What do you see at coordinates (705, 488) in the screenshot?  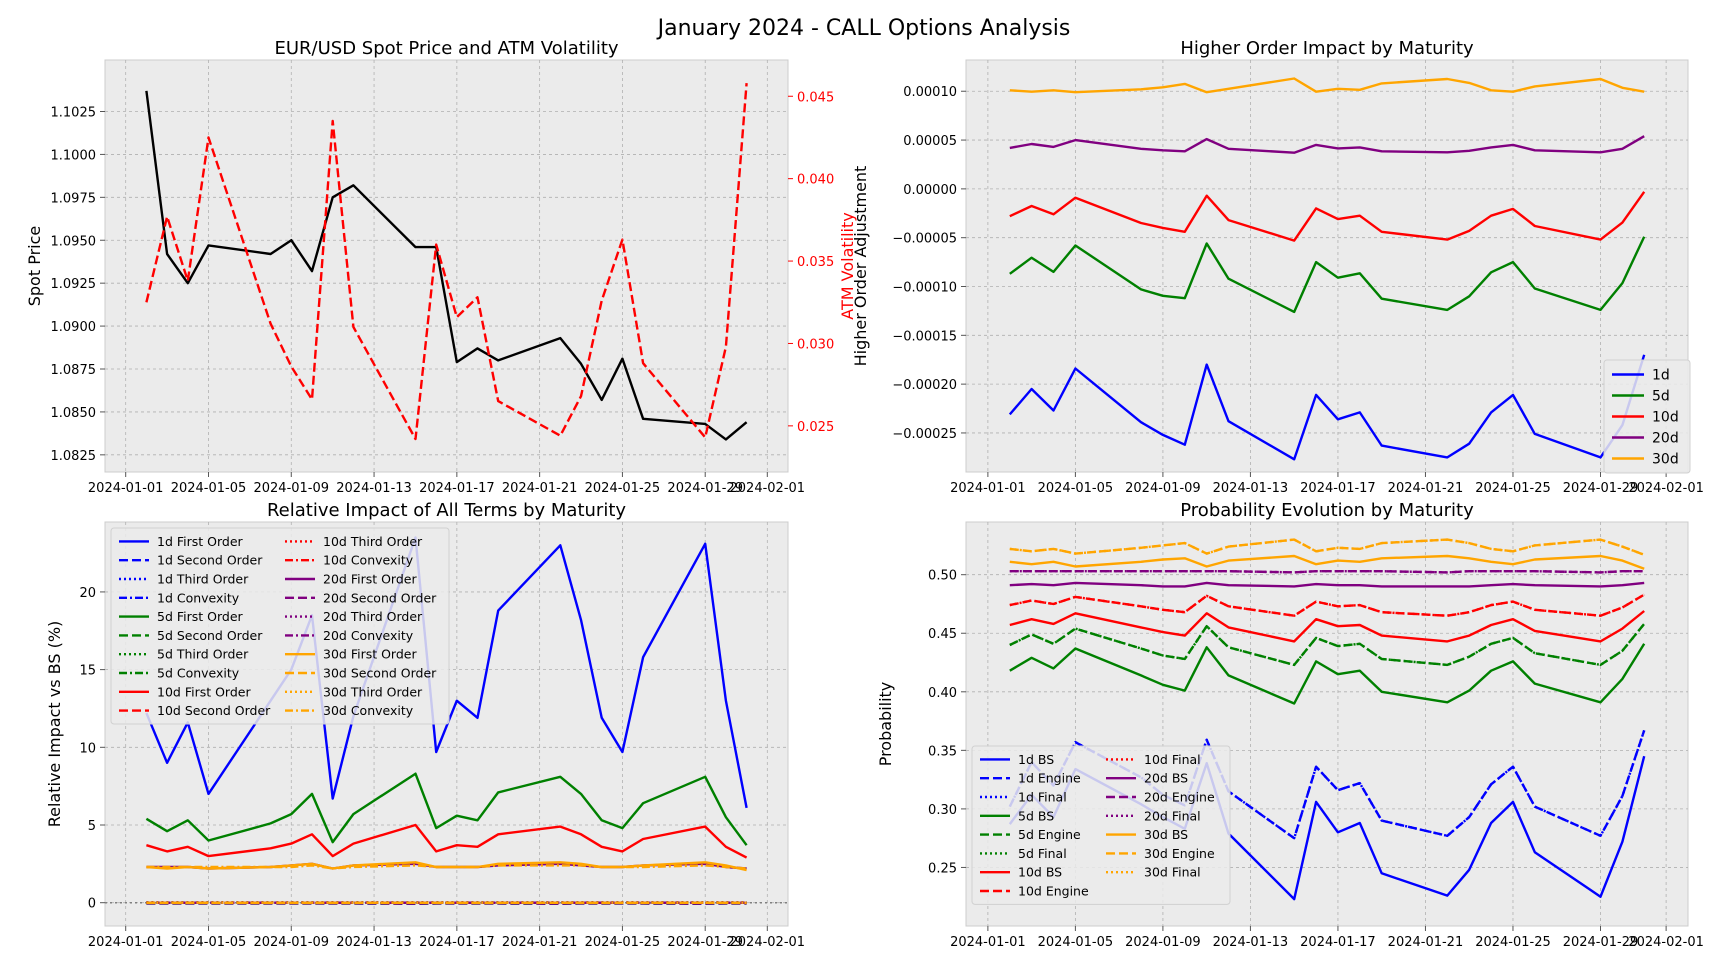 I see `panel-1-x-tick-label: 2024-01-29` at bounding box center [705, 488].